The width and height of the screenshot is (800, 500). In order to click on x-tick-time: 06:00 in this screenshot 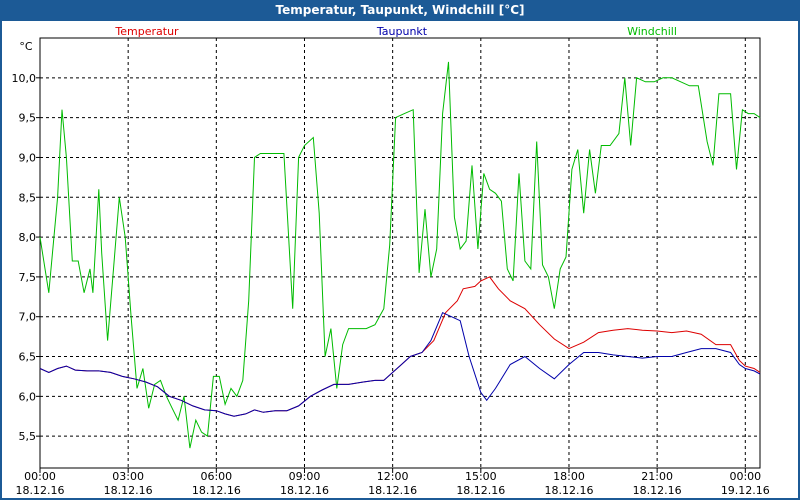, I will do `click(216, 476)`.